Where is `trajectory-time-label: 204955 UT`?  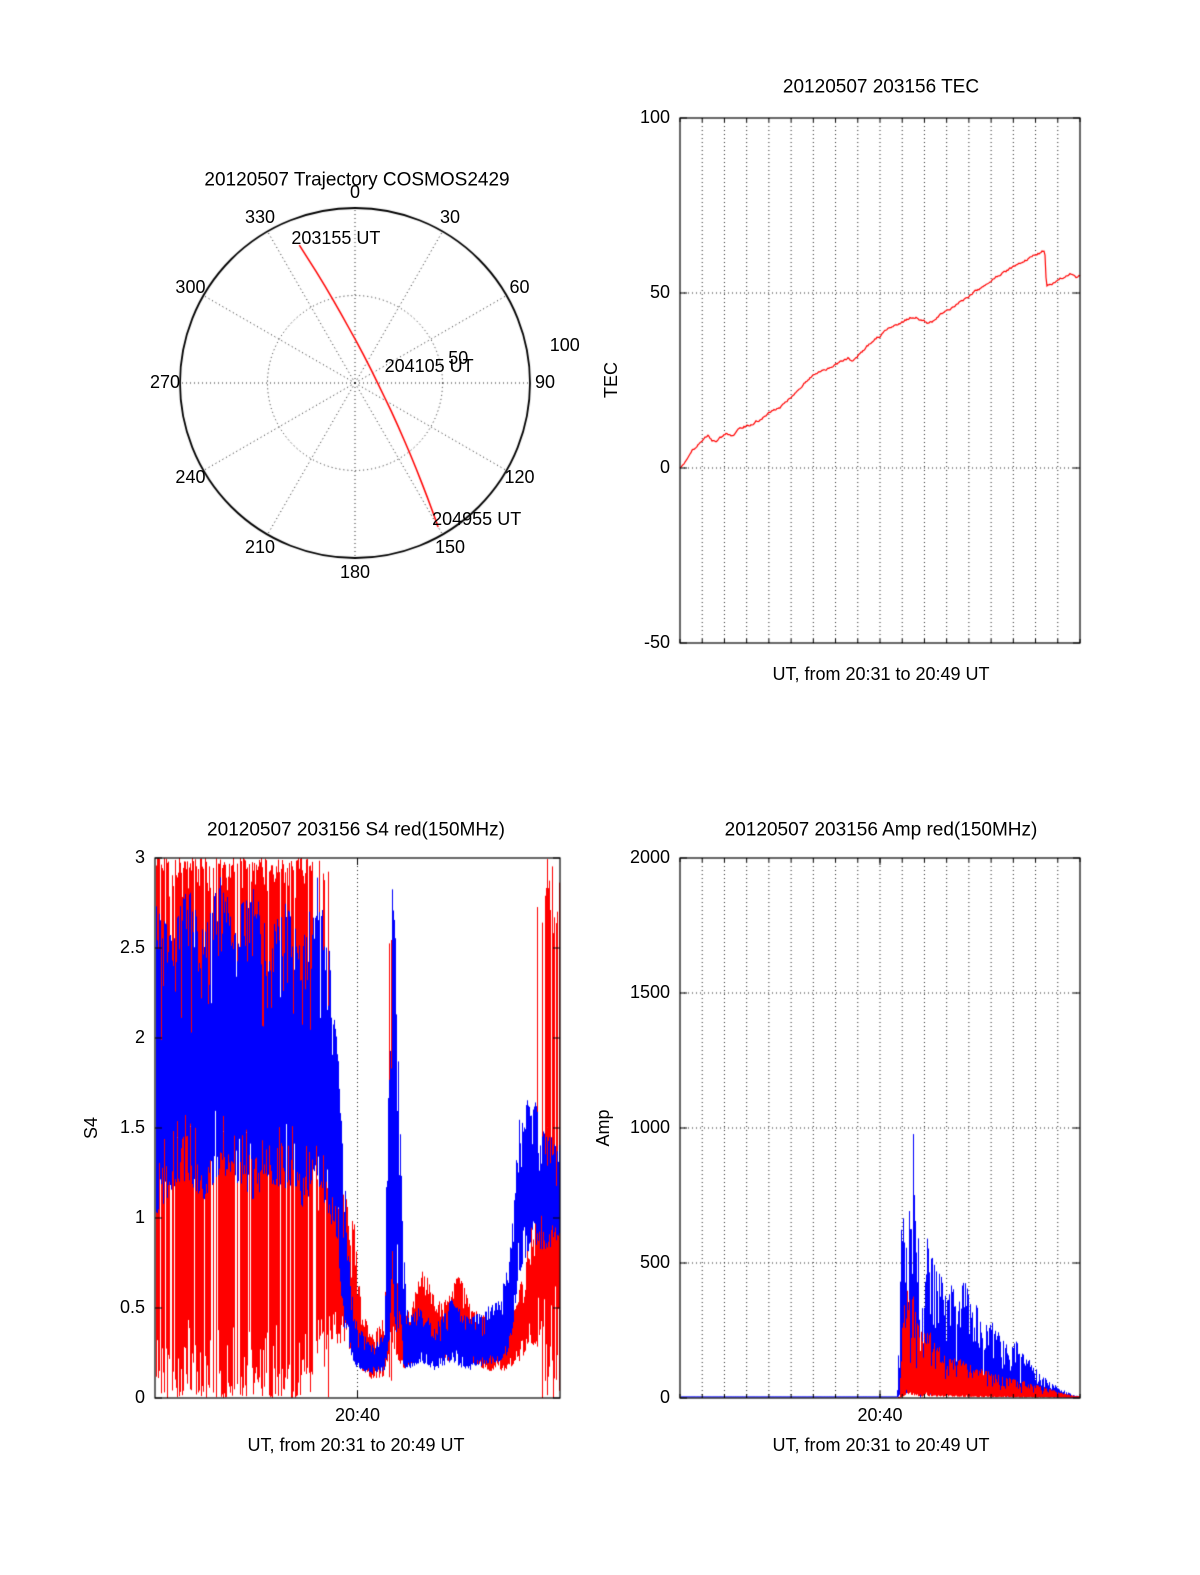
trajectory-time-label: 204955 UT is located at coordinates (477, 519).